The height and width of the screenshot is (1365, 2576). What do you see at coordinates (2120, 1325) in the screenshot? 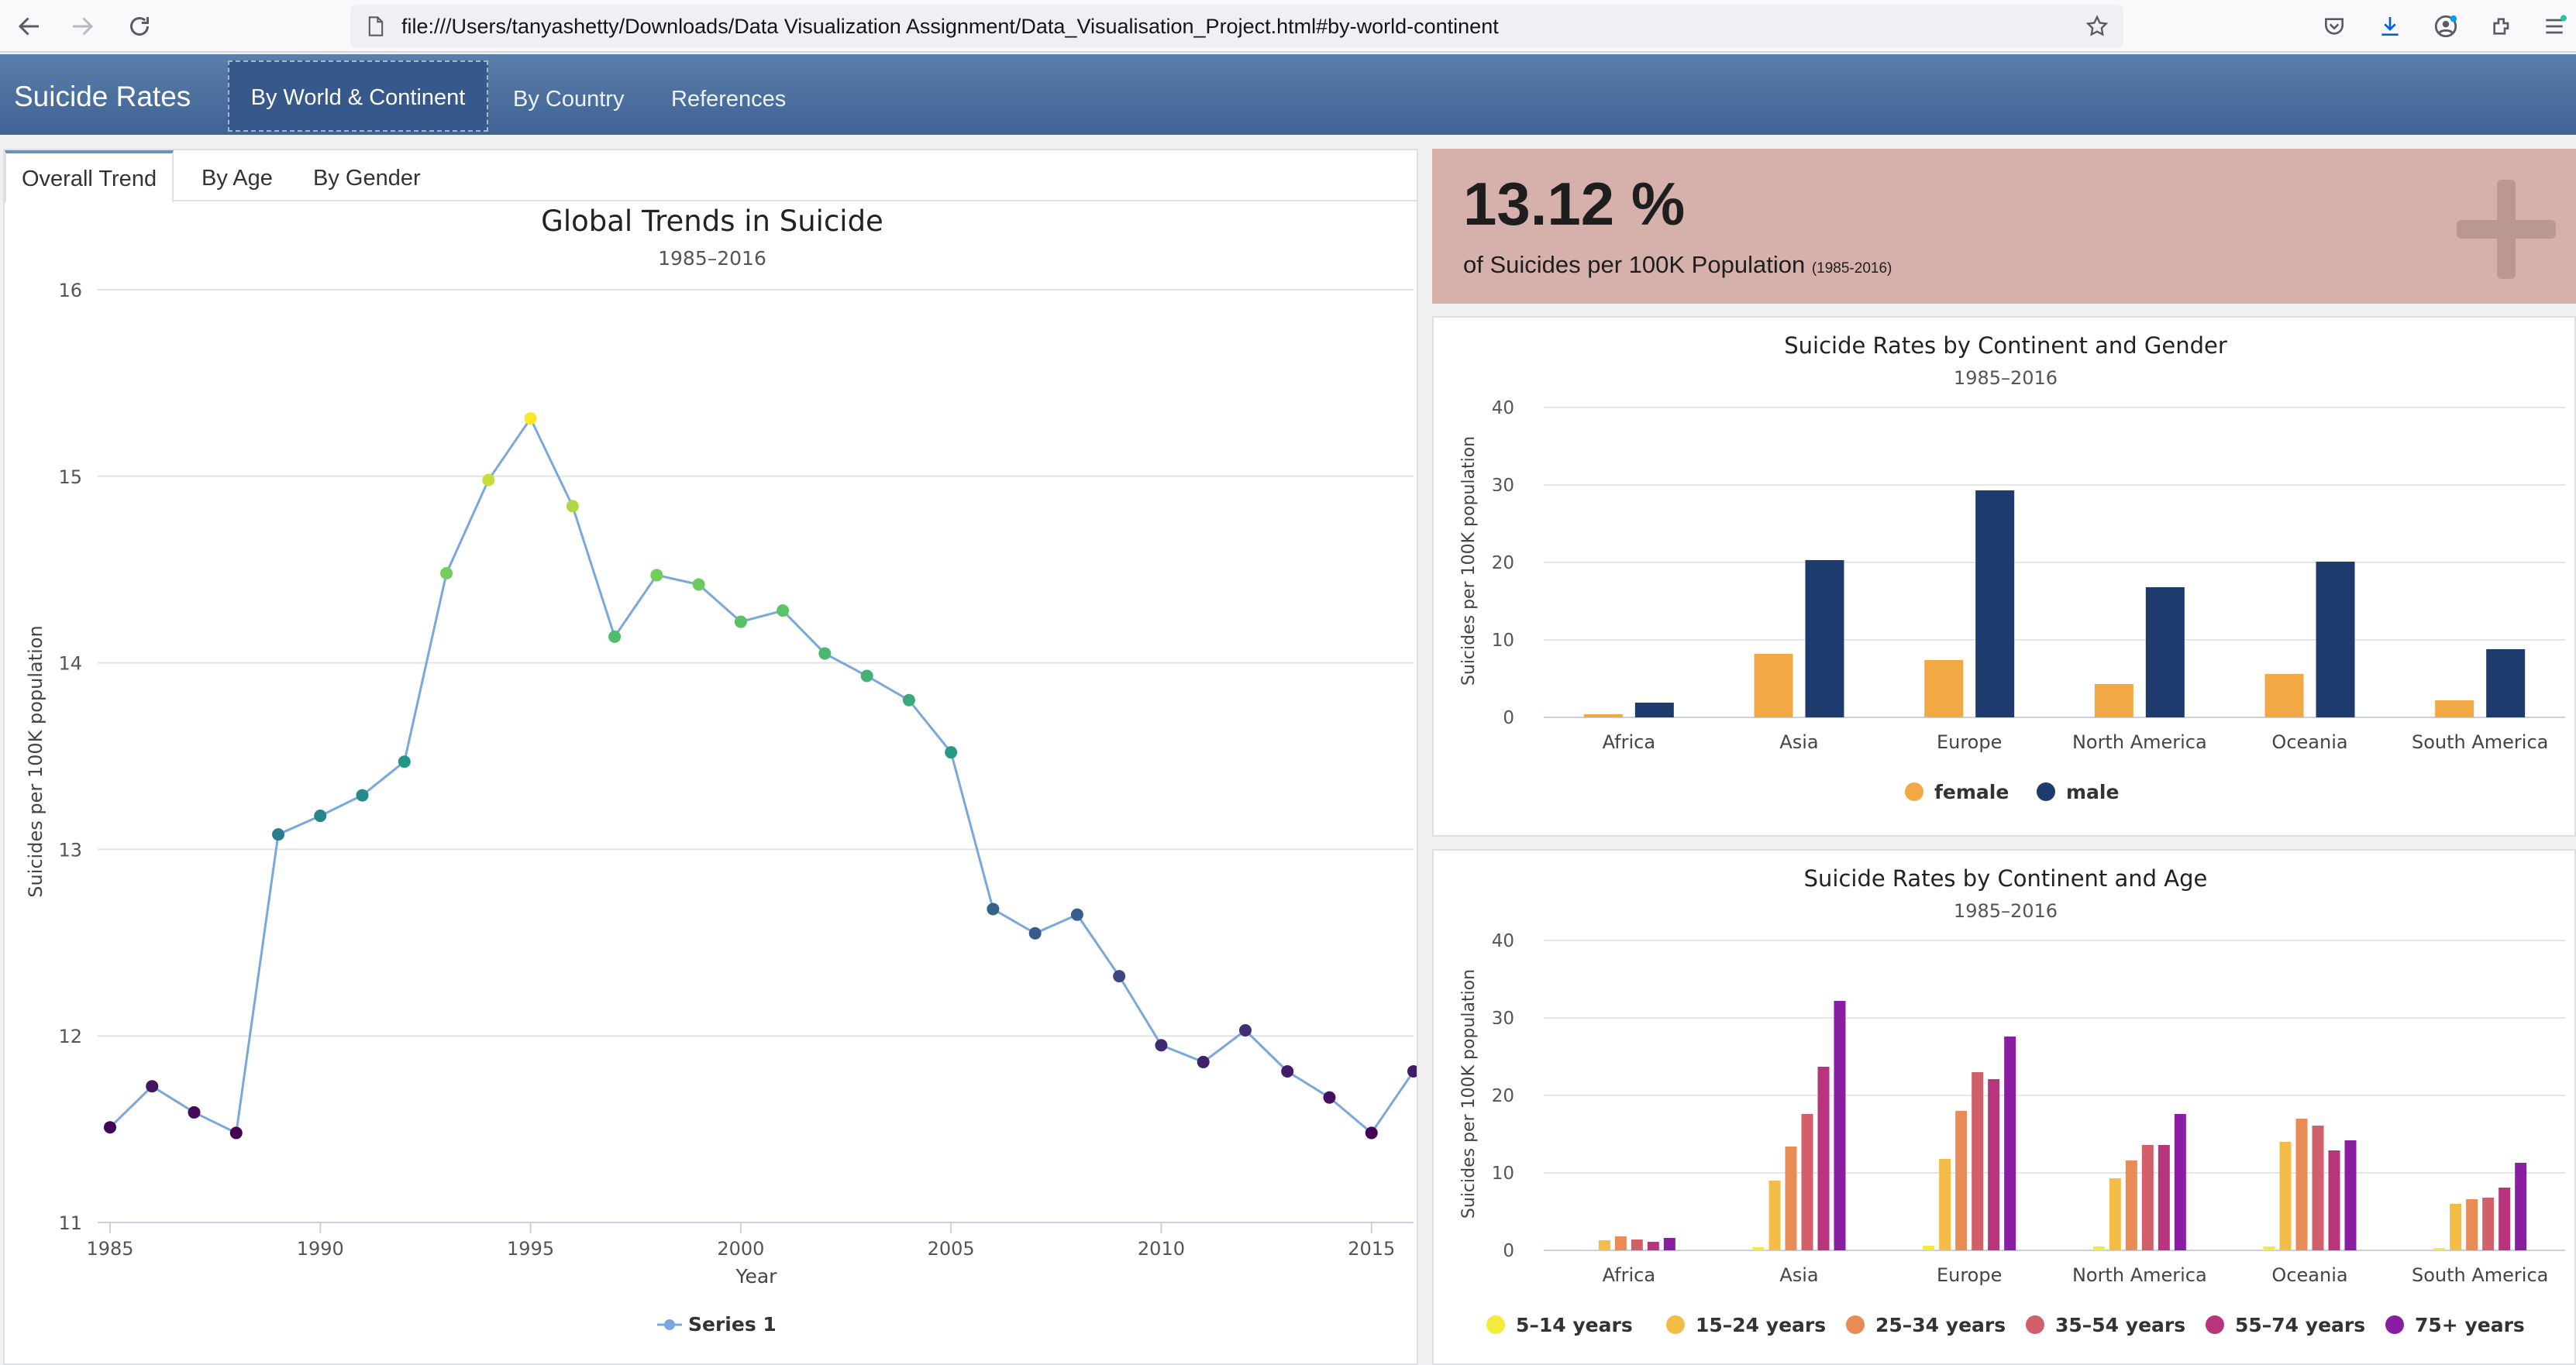
I see `age-legend-label: 35–54 years` at bounding box center [2120, 1325].